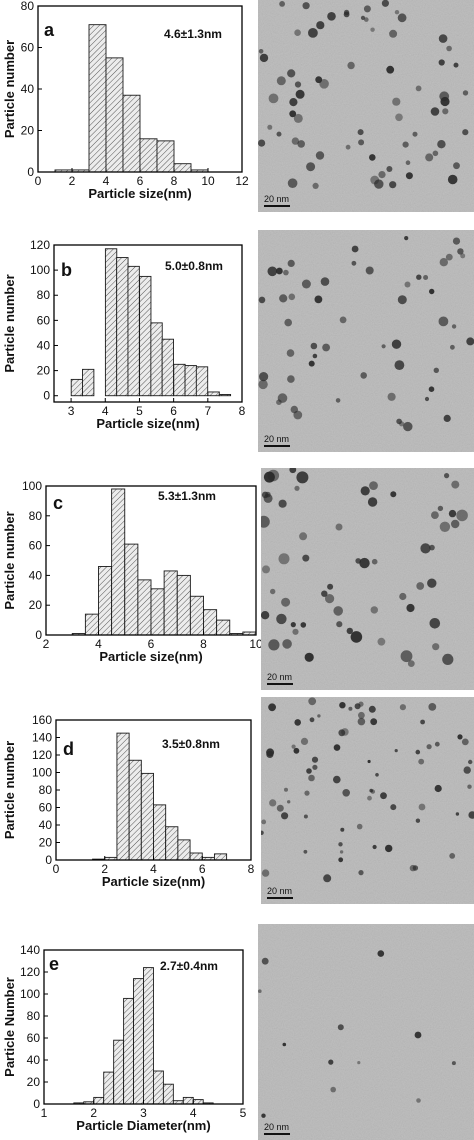 The image size is (474, 1140). I want to click on y-tick-label: 40, so click(28, 89).